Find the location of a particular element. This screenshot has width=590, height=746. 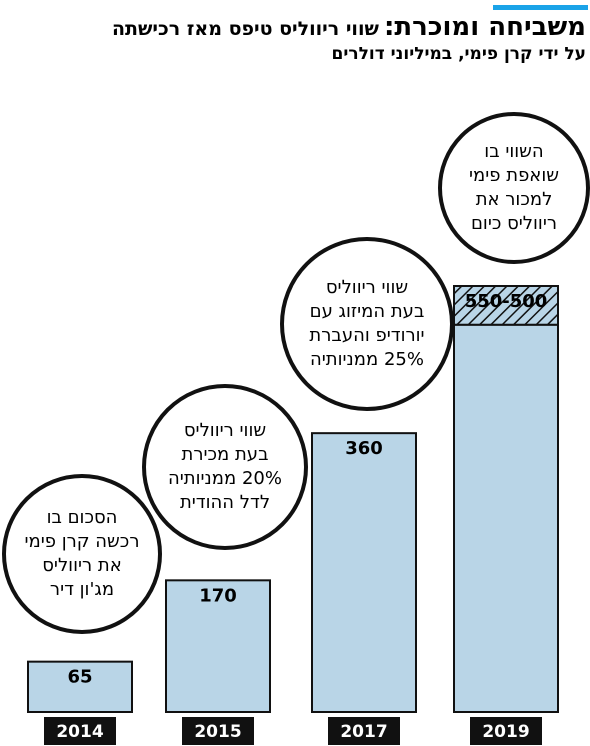

annotation-text: שואפת פימי is located at coordinates (514, 175).